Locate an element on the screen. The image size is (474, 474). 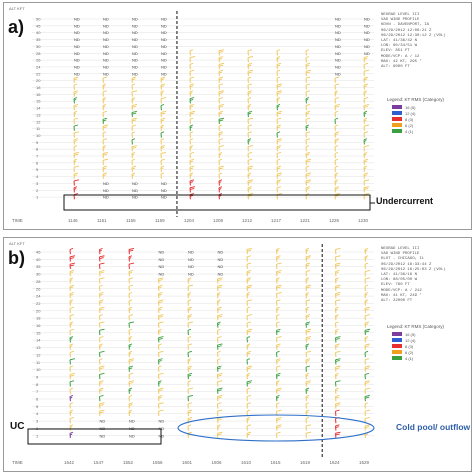
y-tick-label: 26 is located at coordinates (38, 288).